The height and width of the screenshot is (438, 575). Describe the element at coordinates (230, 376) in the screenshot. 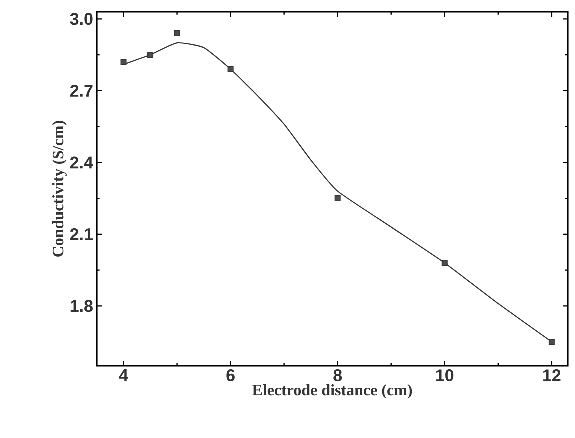

I see `x-tick-label: 6` at that location.